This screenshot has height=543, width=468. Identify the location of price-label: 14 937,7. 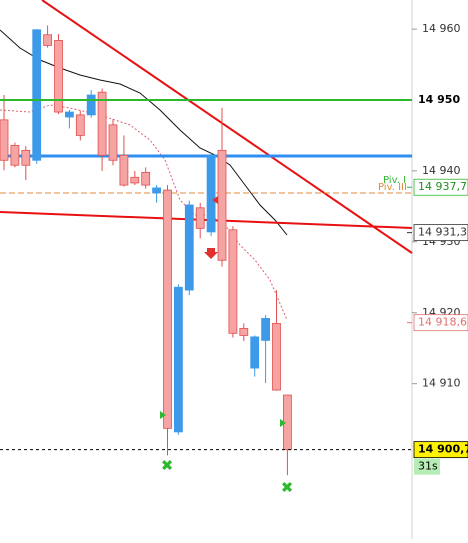
(442, 186).